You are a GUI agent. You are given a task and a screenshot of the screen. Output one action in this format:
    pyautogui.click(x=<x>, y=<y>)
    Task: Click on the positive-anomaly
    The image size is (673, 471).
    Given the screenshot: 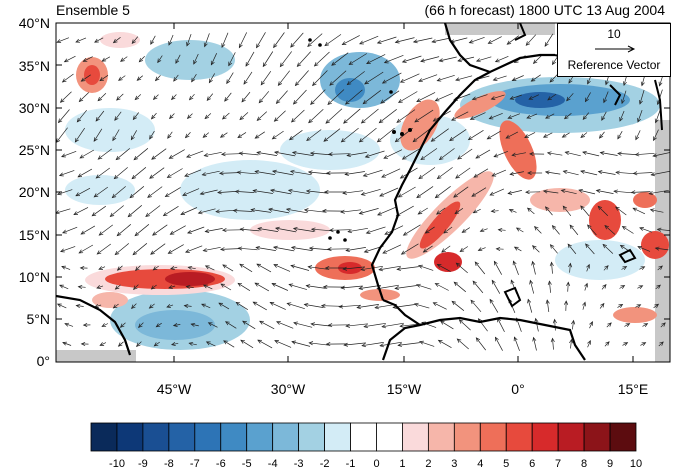 What is the action you would take?
    pyautogui.click(x=350, y=268)
    